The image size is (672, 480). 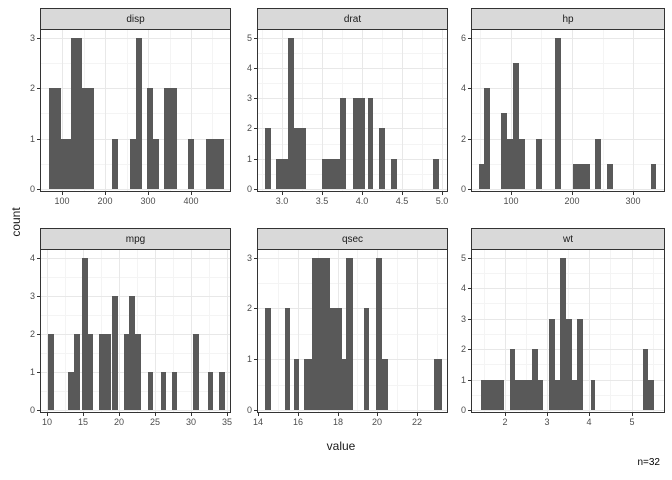 What do you see at coordinates (322, 201) in the screenshot?
I see `x-tick-label: 3.5` at bounding box center [322, 201].